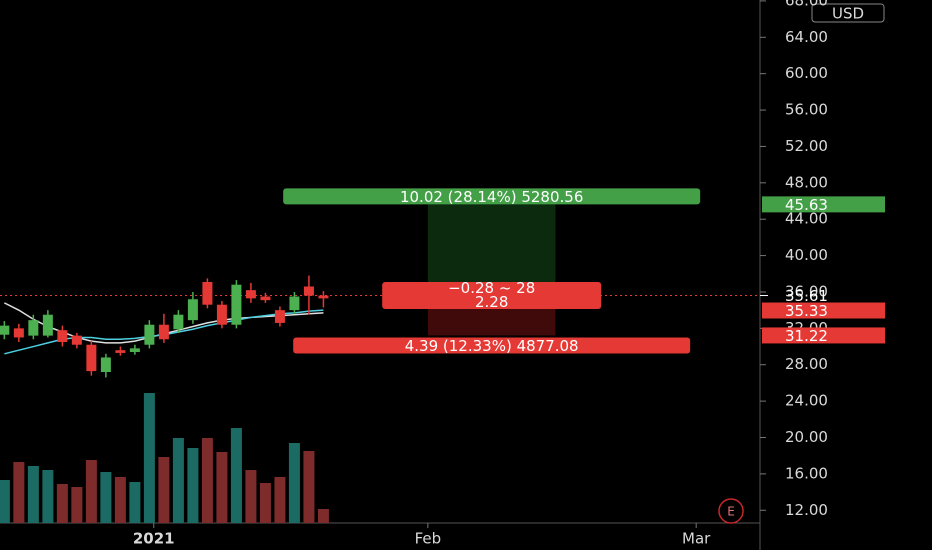  Describe the element at coordinates (491, 250) in the screenshot. I see `profit-zone` at that location.